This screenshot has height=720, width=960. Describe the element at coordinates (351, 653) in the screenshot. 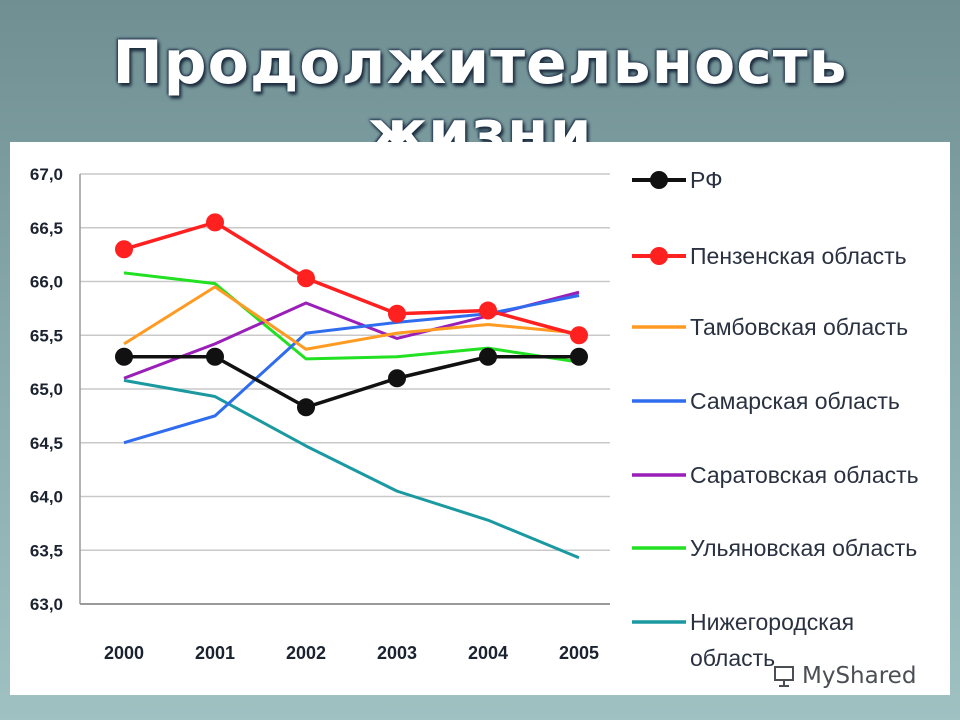

I see `x-tick-labels: 2000 2001 2002 2003 2004 2005` at that location.